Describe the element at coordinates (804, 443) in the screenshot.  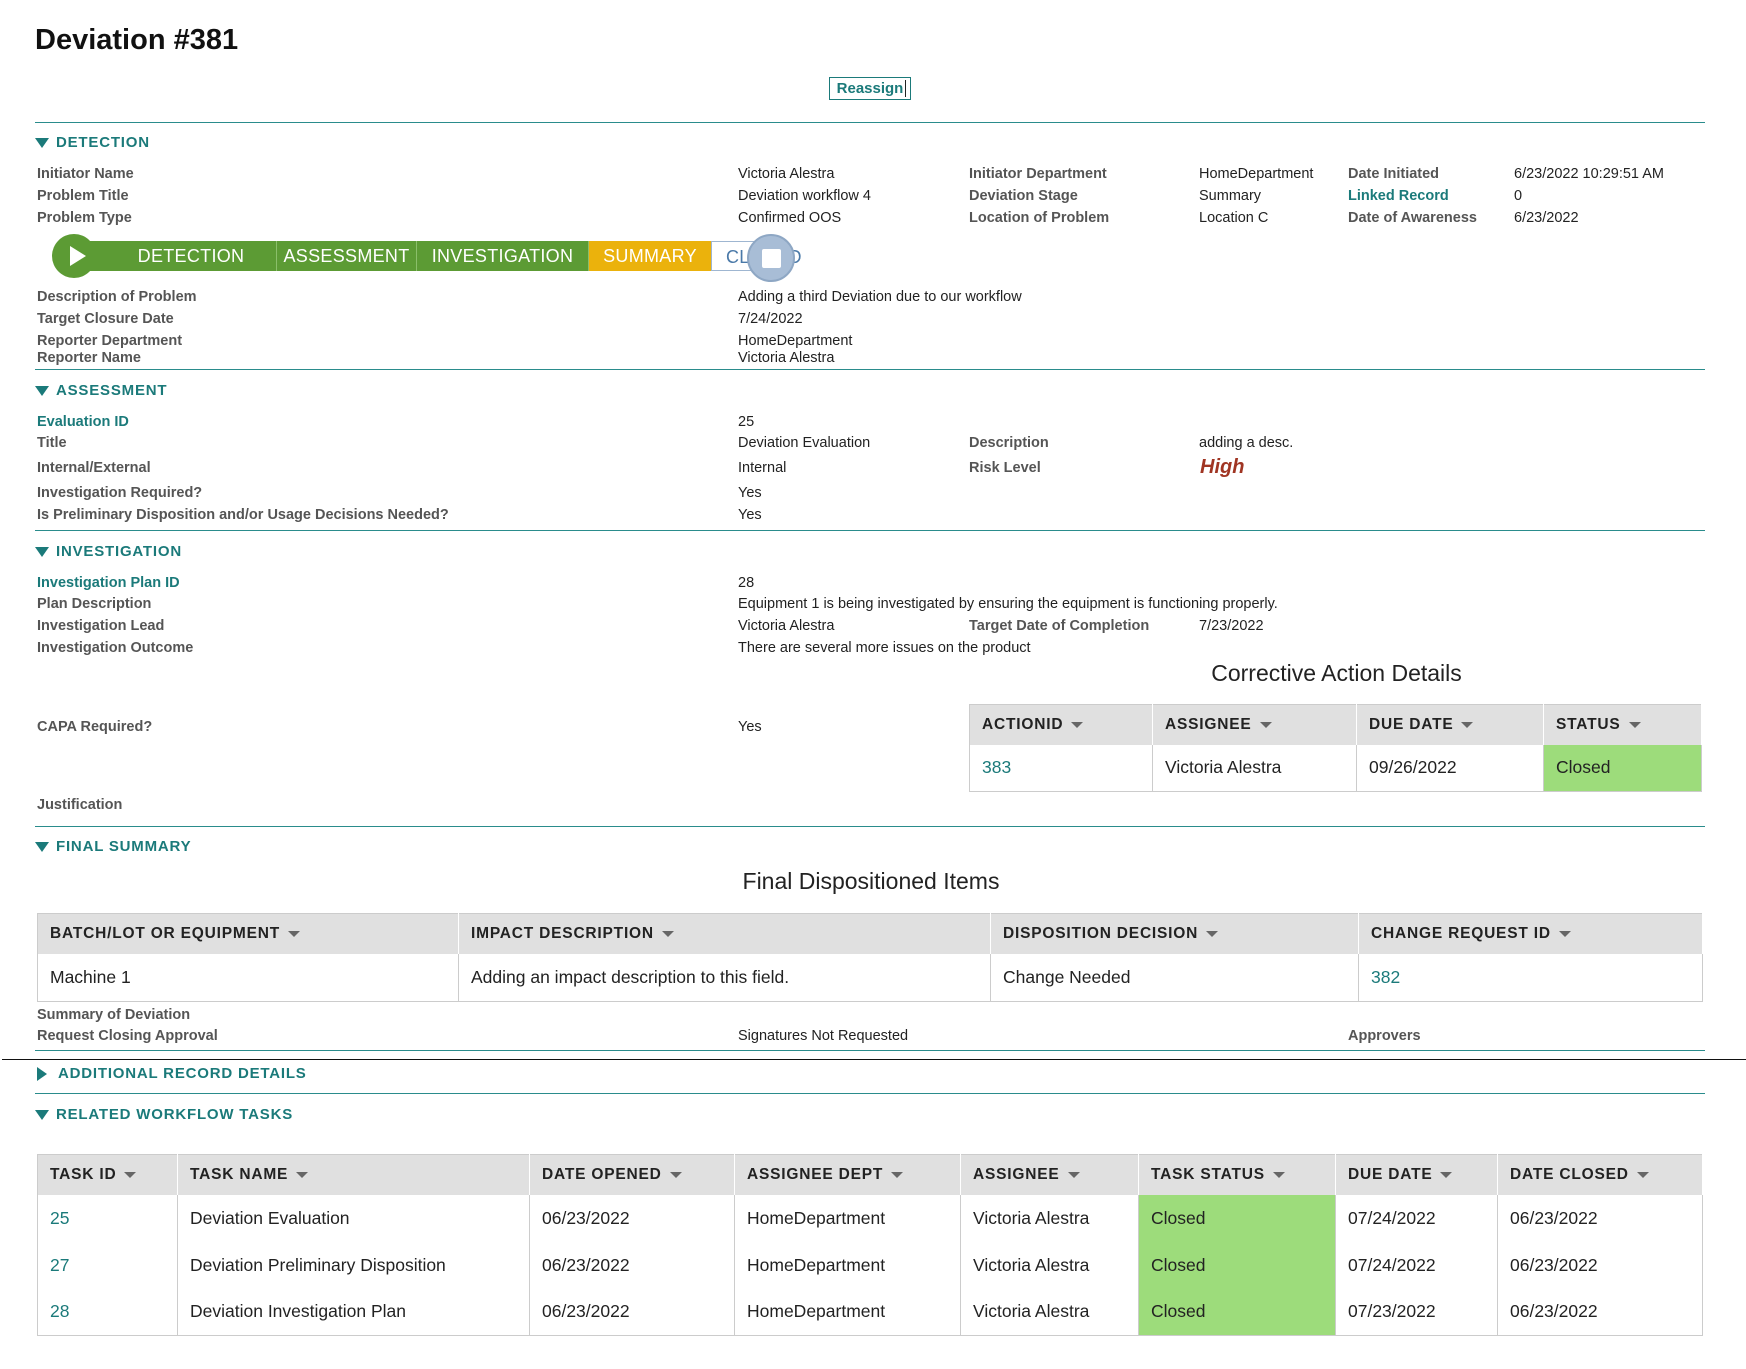
I see `field-value: Deviation Evaluation` at that location.